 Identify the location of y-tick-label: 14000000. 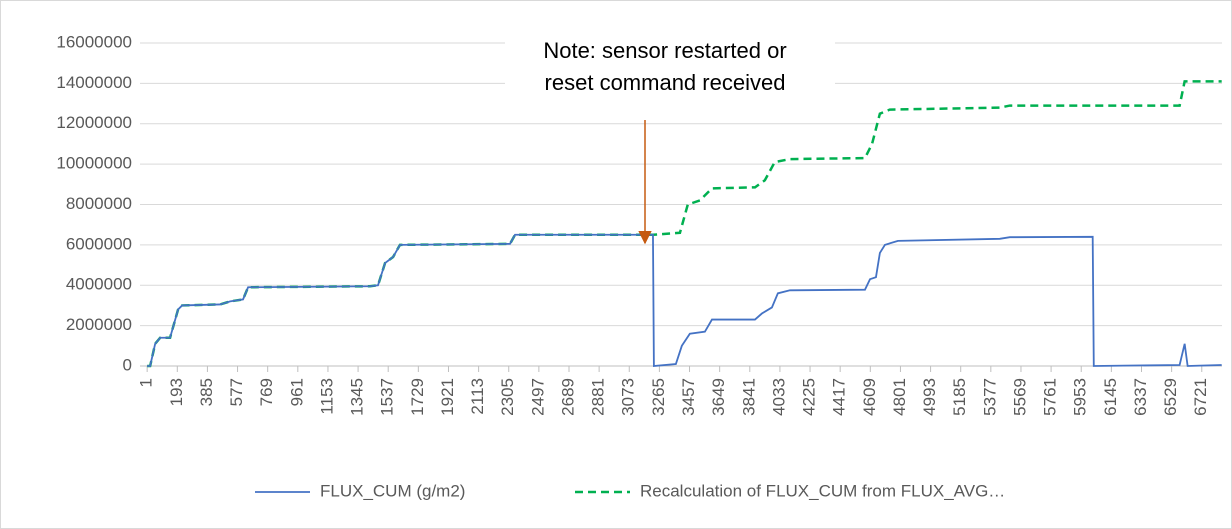
(94, 82).